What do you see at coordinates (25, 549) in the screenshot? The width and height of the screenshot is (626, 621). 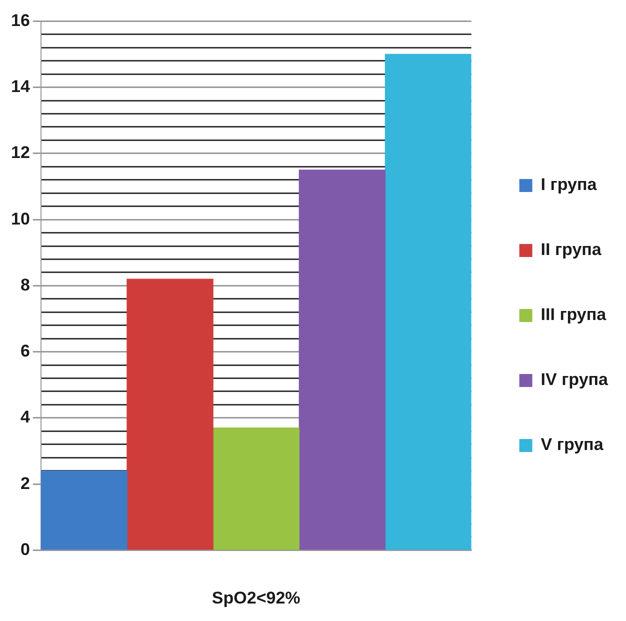 I see `y-tick-label: 0` at bounding box center [25, 549].